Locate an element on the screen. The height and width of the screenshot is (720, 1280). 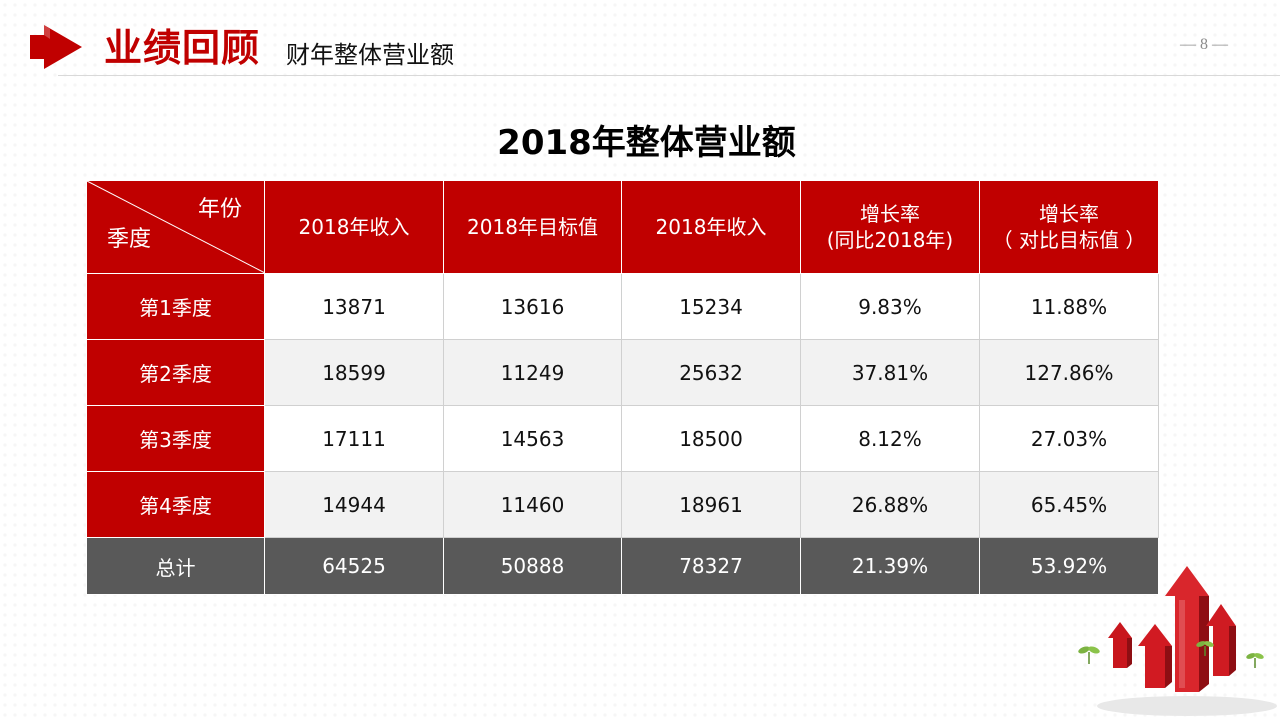
table-cell: 65.45% is located at coordinates (1069, 504).